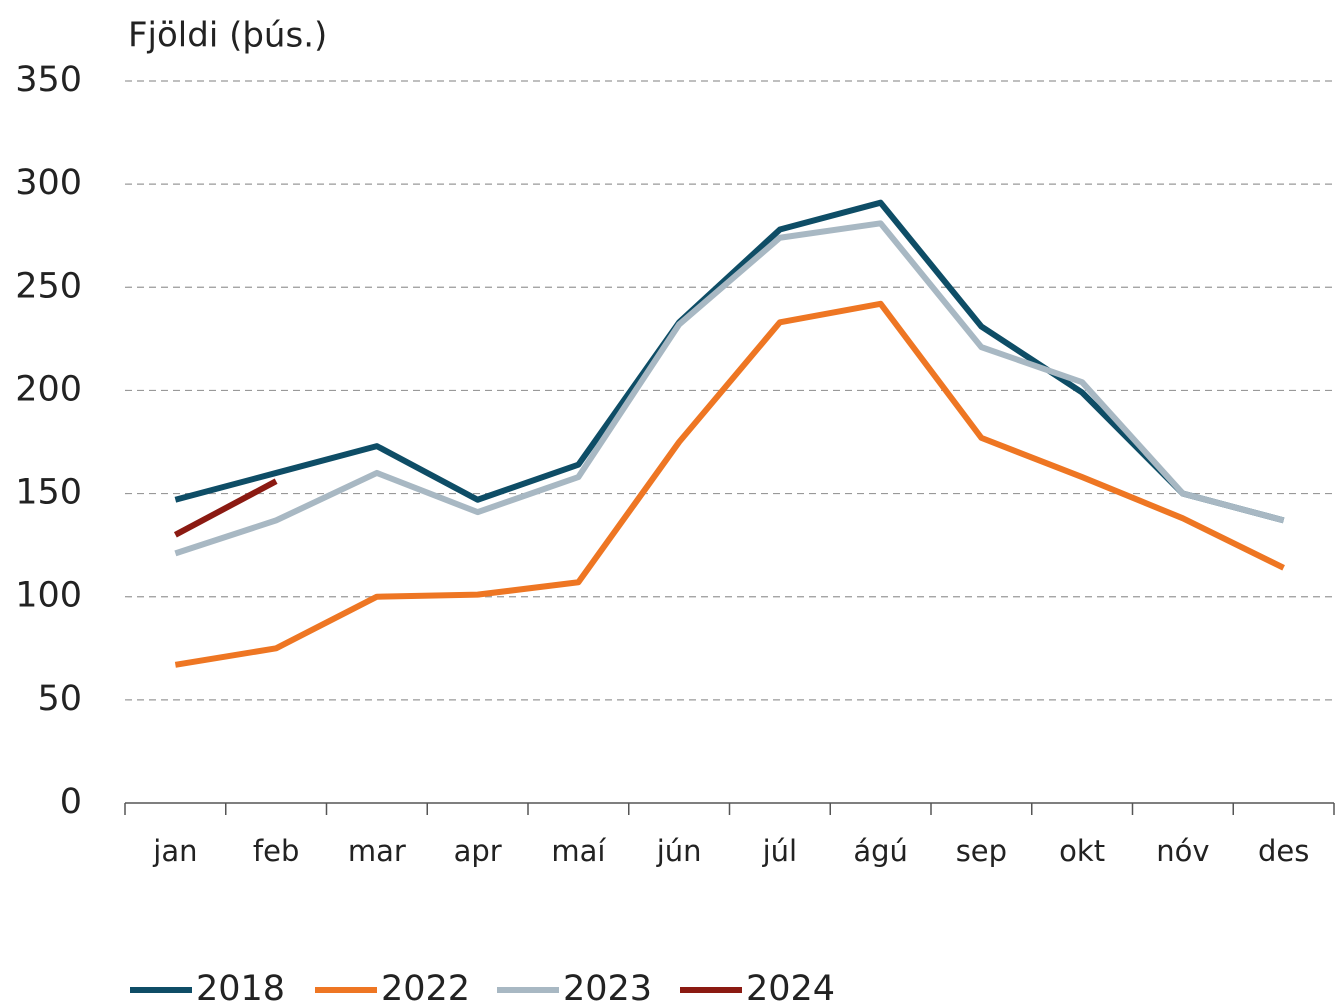  I want to click on x-tick-label: ágú, so click(880, 851).